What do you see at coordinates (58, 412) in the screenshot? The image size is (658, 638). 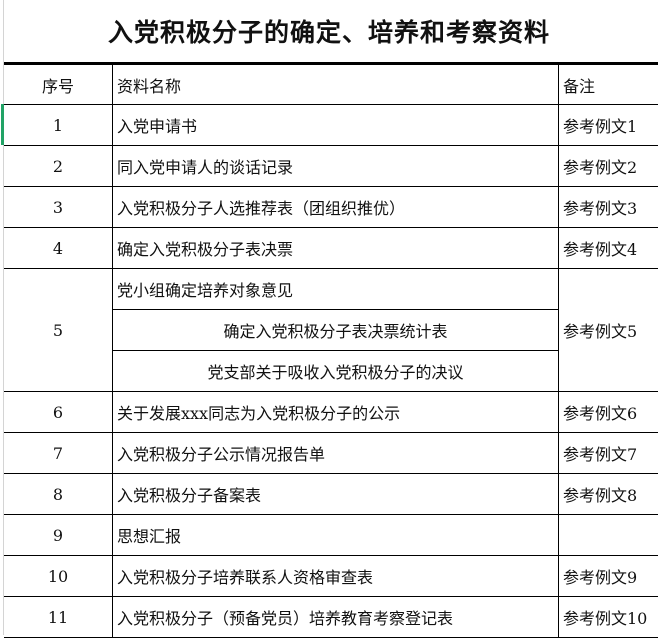 I see `cell-no: 6` at bounding box center [58, 412].